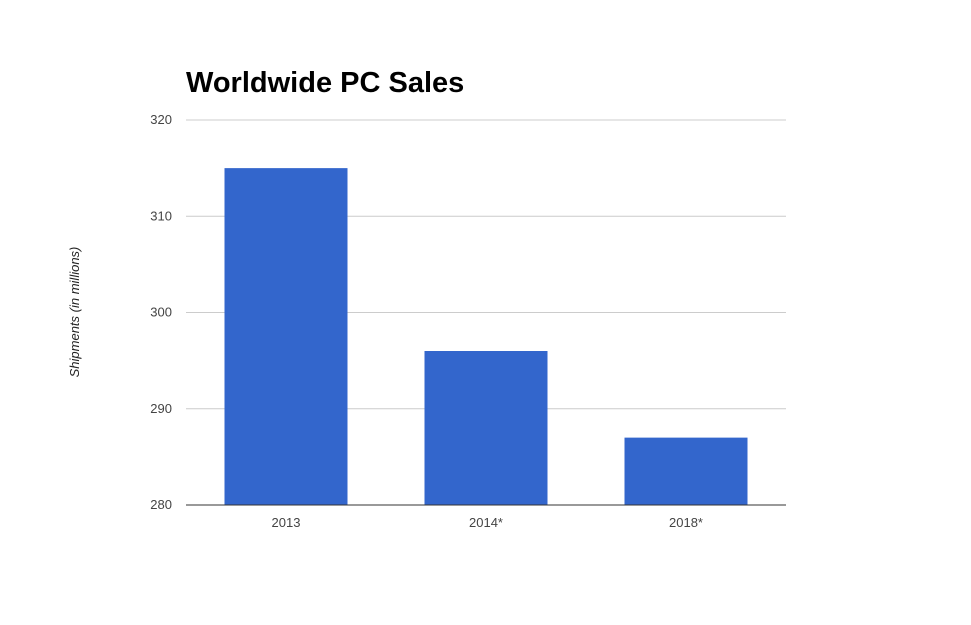 The image size is (971, 625). Describe the element at coordinates (161, 408) in the screenshot. I see `y-tick-label: 290` at that location.